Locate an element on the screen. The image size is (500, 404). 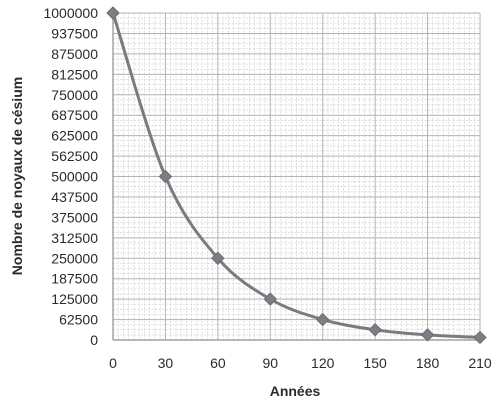
y-tick-label: 250000 is located at coordinates (74, 258).